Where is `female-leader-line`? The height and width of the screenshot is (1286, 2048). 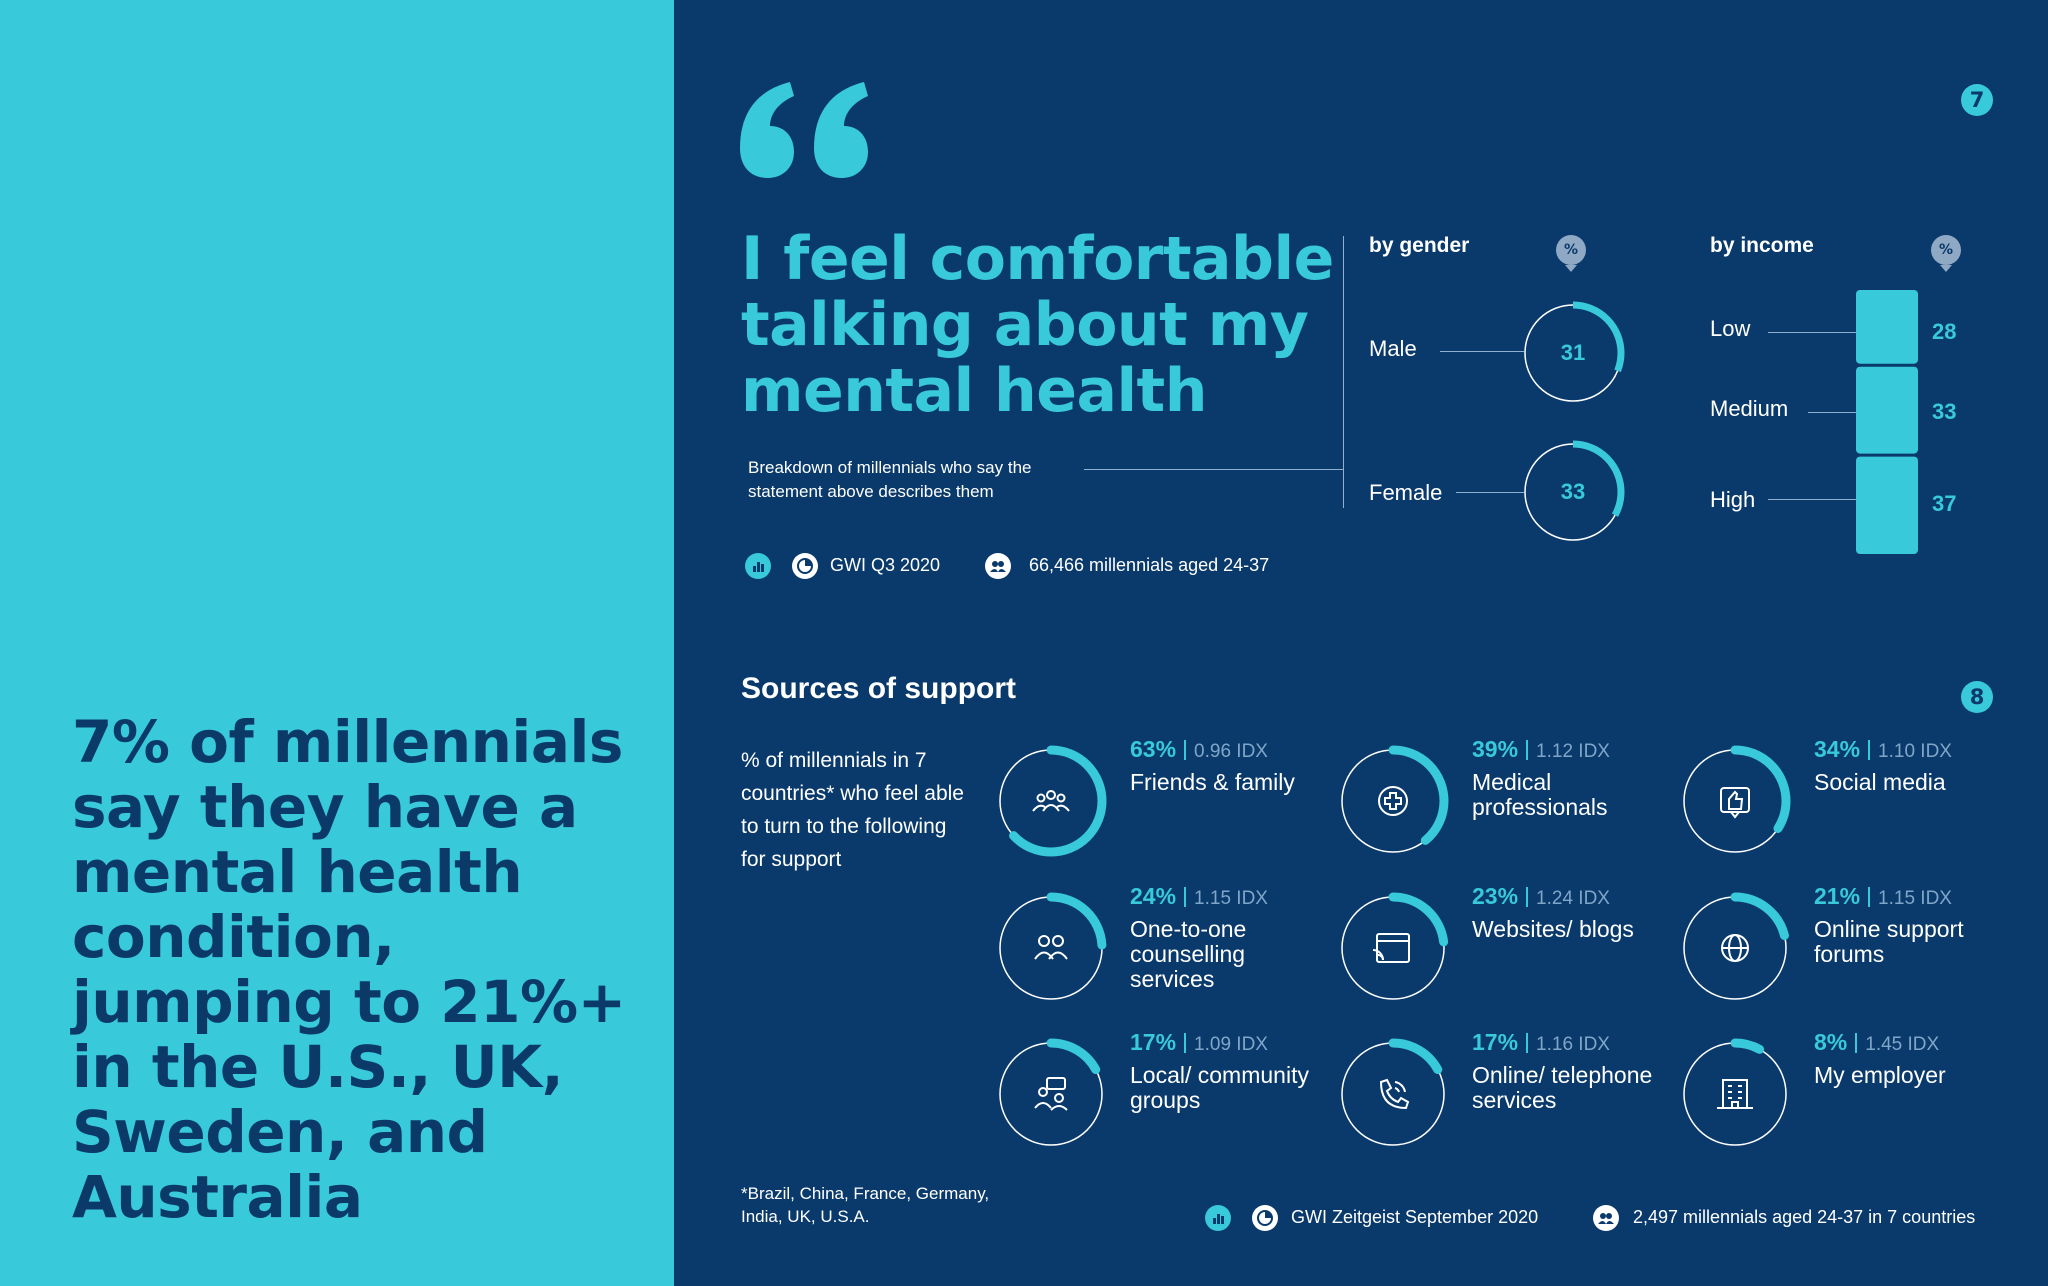
female-leader-line is located at coordinates (1490, 492).